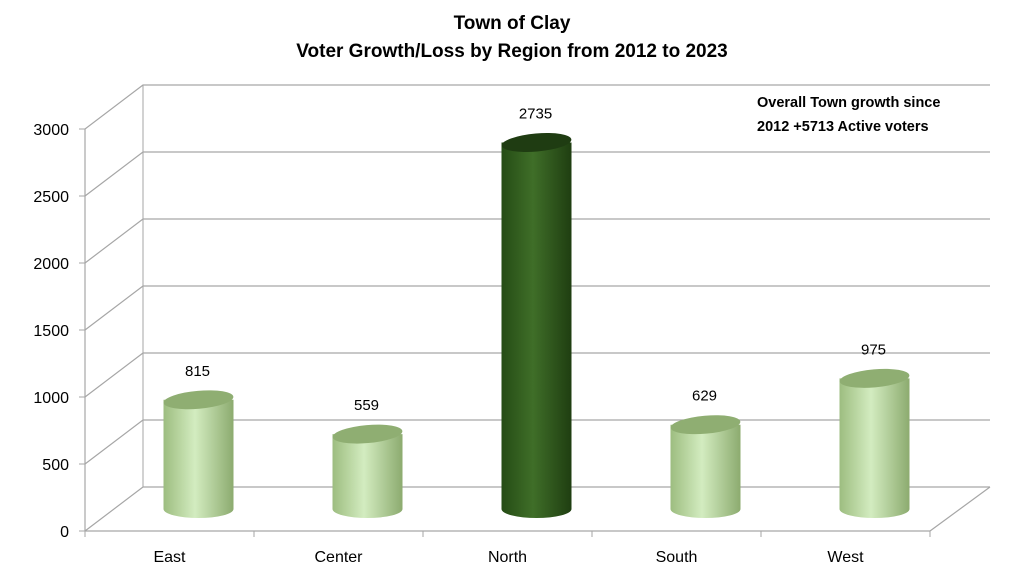 This screenshot has width=1024, height=576. I want to click on data-label: 559, so click(366, 405).